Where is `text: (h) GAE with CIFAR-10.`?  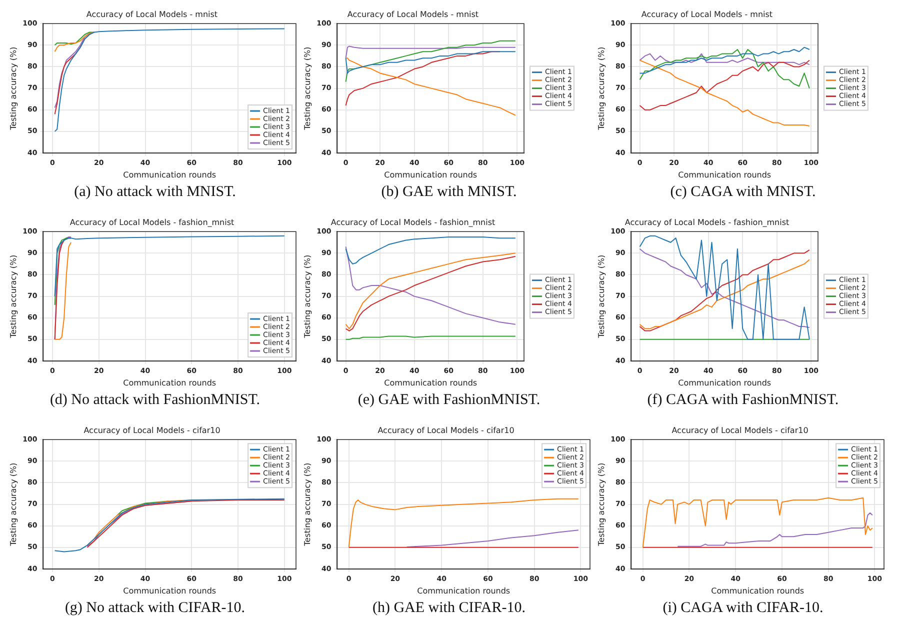 text: (h) GAE with CIFAR-10. is located at coordinates (449, 608).